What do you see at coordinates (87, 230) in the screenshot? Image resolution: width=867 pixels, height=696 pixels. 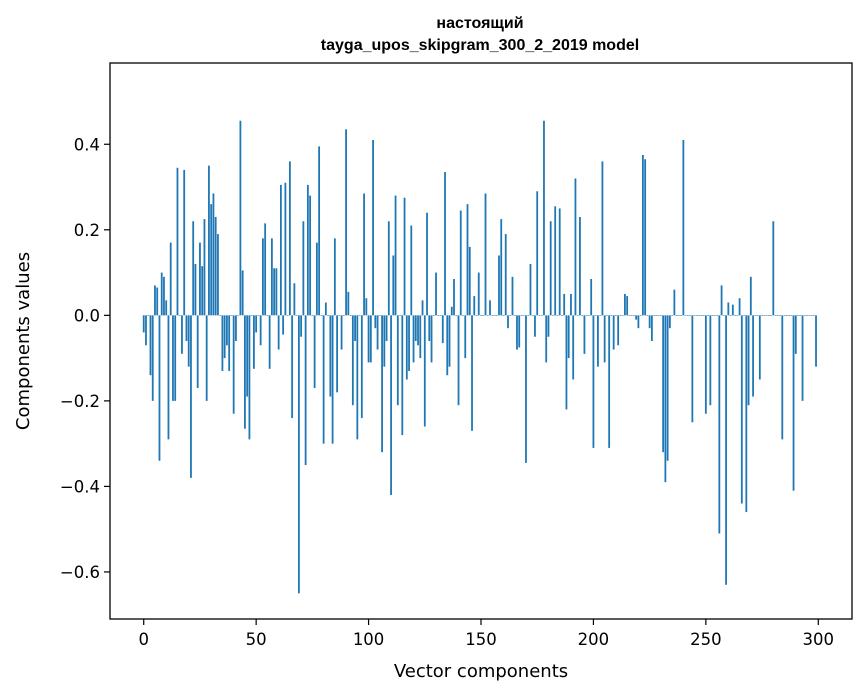 I see `y-tick-label: 0.2` at bounding box center [87, 230].